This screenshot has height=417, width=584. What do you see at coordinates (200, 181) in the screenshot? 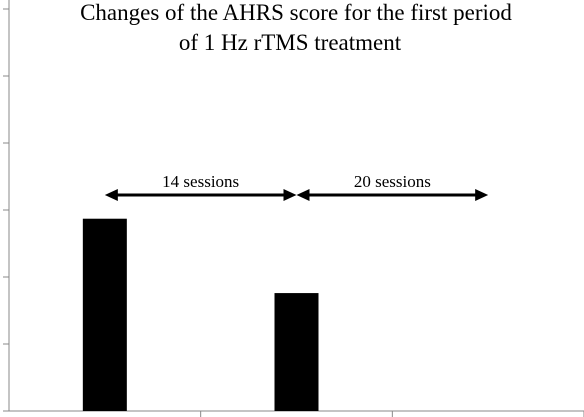
I see `session-label-0: 14 sessions` at bounding box center [200, 181].